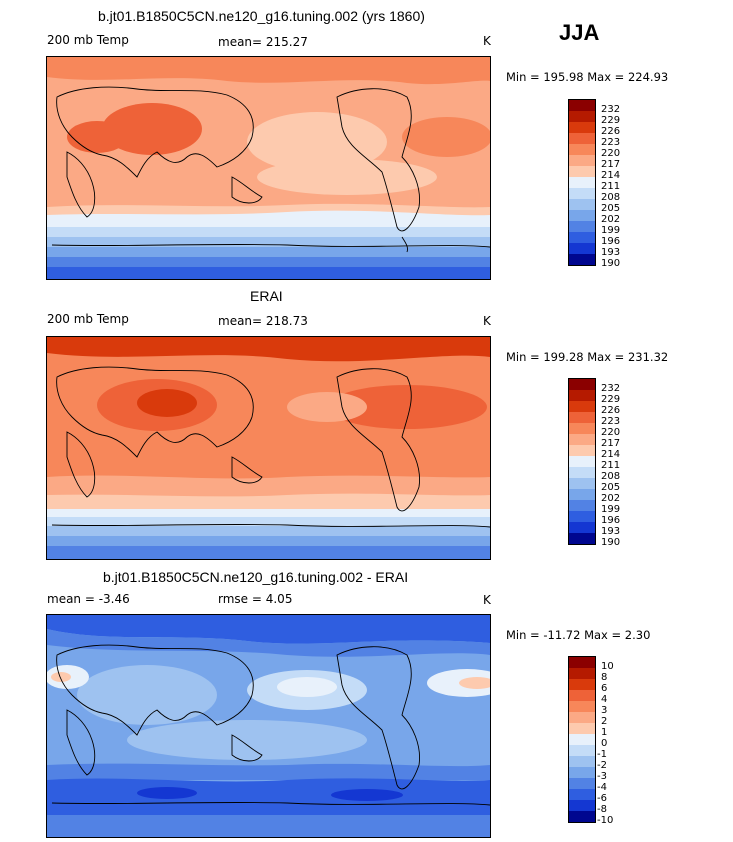 The width and height of the screenshot is (733, 842). I want to click on panel-1-minmax: Min = 195.98 Max = 224.93, so click(587, 77).